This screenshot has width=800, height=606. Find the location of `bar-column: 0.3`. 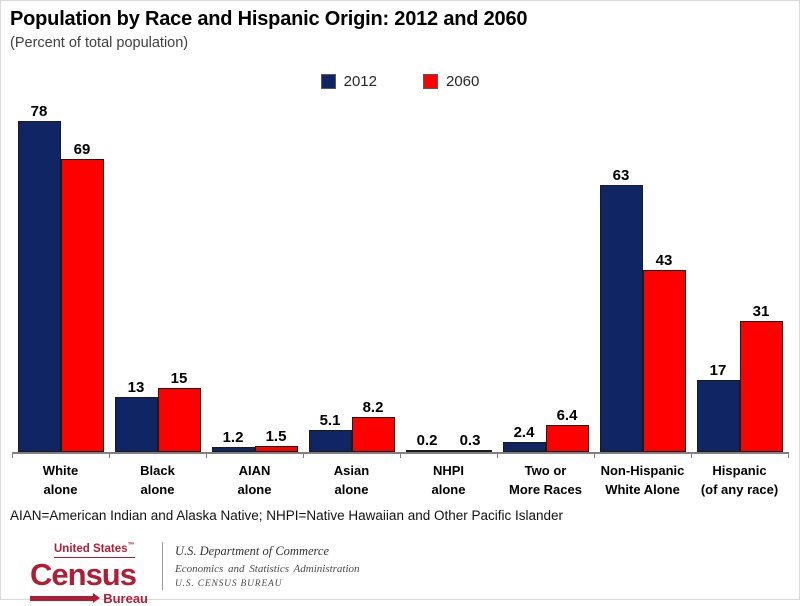

bar-column: 0.3 is located at coordinates (470, 442).